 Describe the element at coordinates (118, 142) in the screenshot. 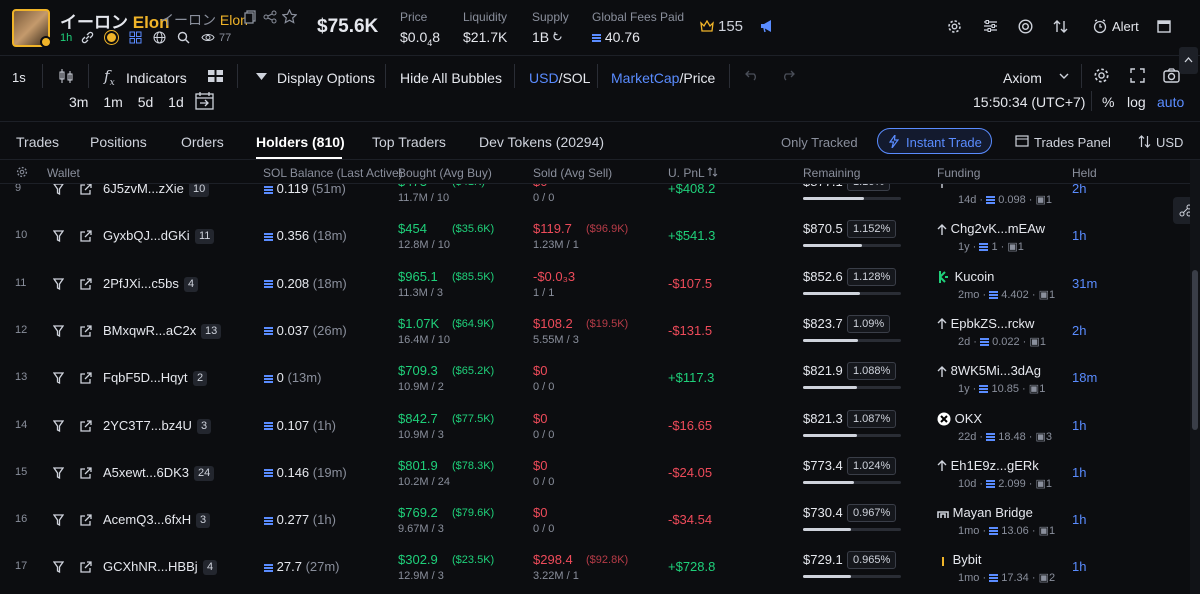

I see `tab-positions: Positions` at that location.